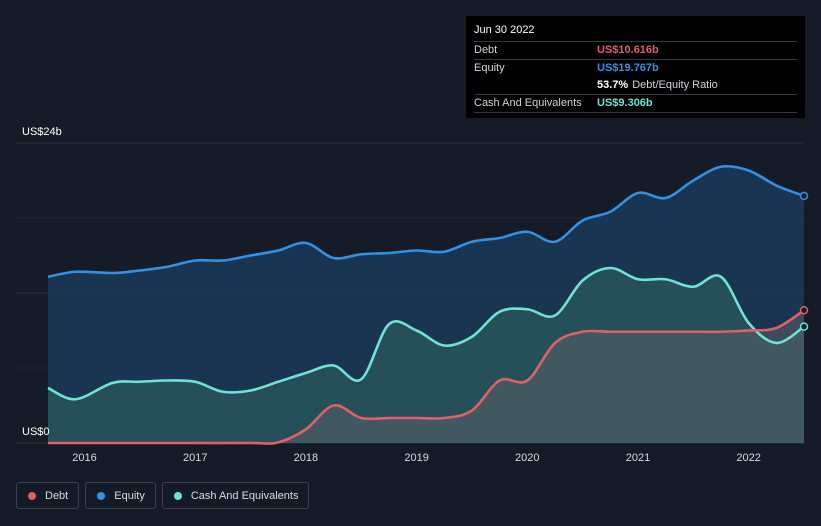 Image resolution: width=821 pixels, height=526 pixels. I want to click on legend-label-equity: Equity, so click(129, 495).